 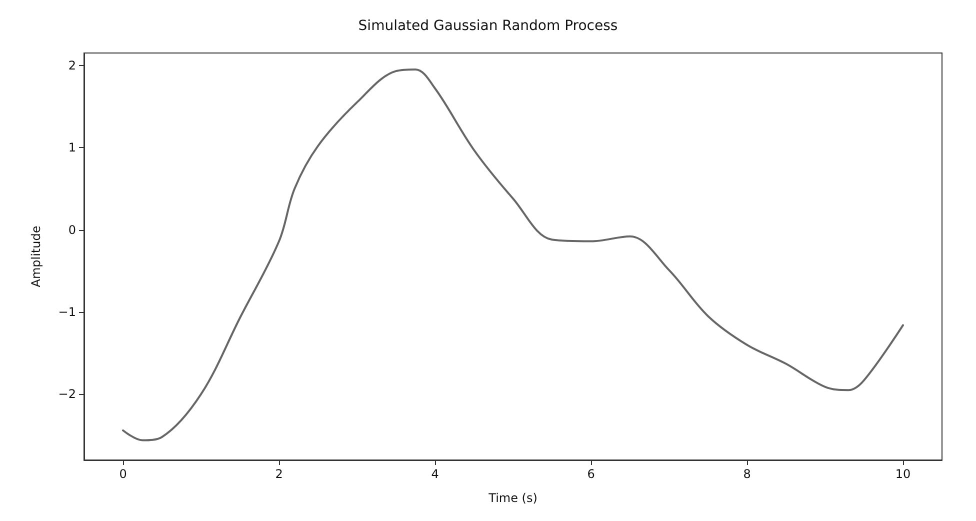 I want to click on chart-title: Simulated Gaussian Random Process, so click(x=488, y=26).